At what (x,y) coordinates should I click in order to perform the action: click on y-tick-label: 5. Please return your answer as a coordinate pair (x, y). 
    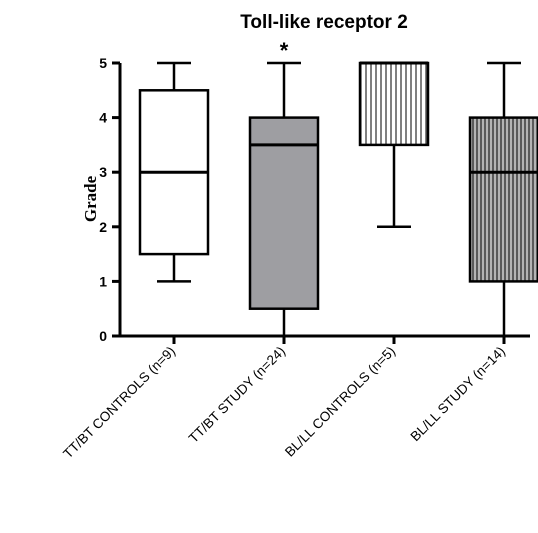
    Looking at the image, I should click on (103, 63).